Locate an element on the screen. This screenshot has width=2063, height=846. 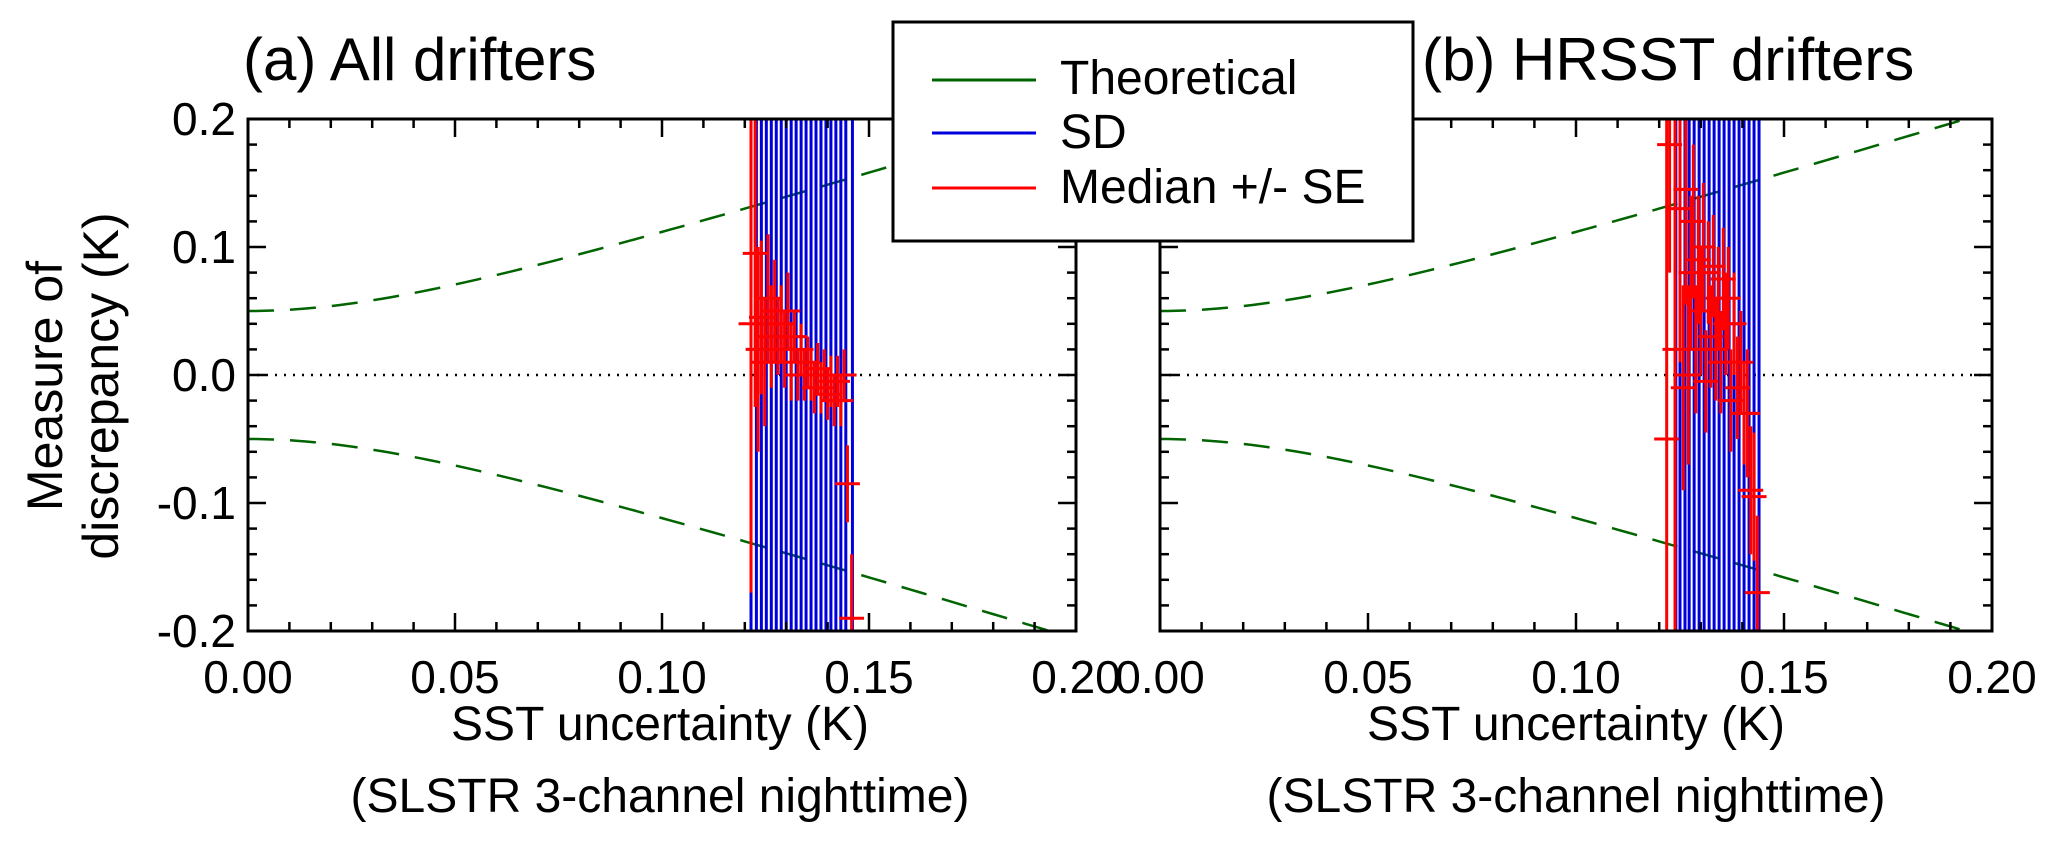
panel-a-title: (a) All drifters is located at coordinates (419, 59).